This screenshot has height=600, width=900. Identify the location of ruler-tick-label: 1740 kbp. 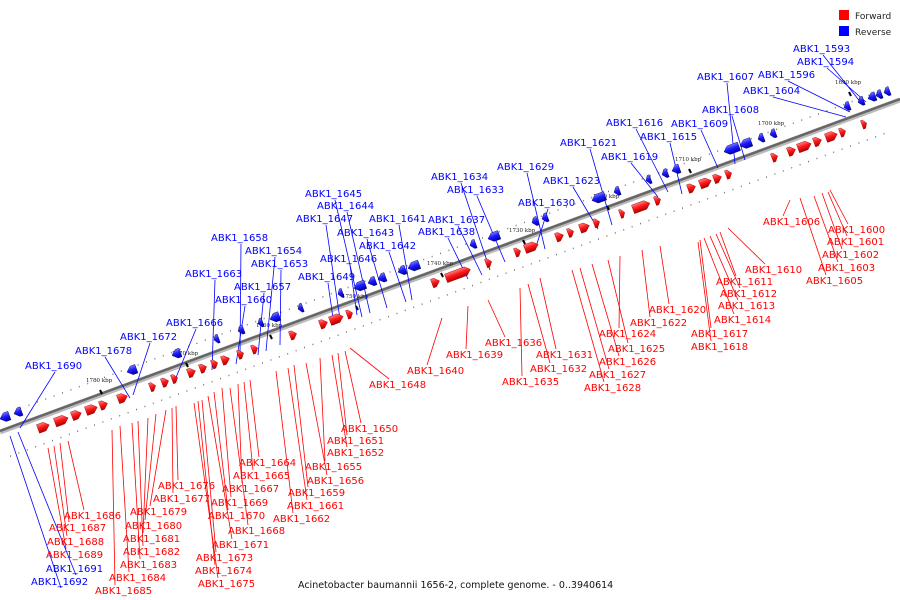
(440, 264).